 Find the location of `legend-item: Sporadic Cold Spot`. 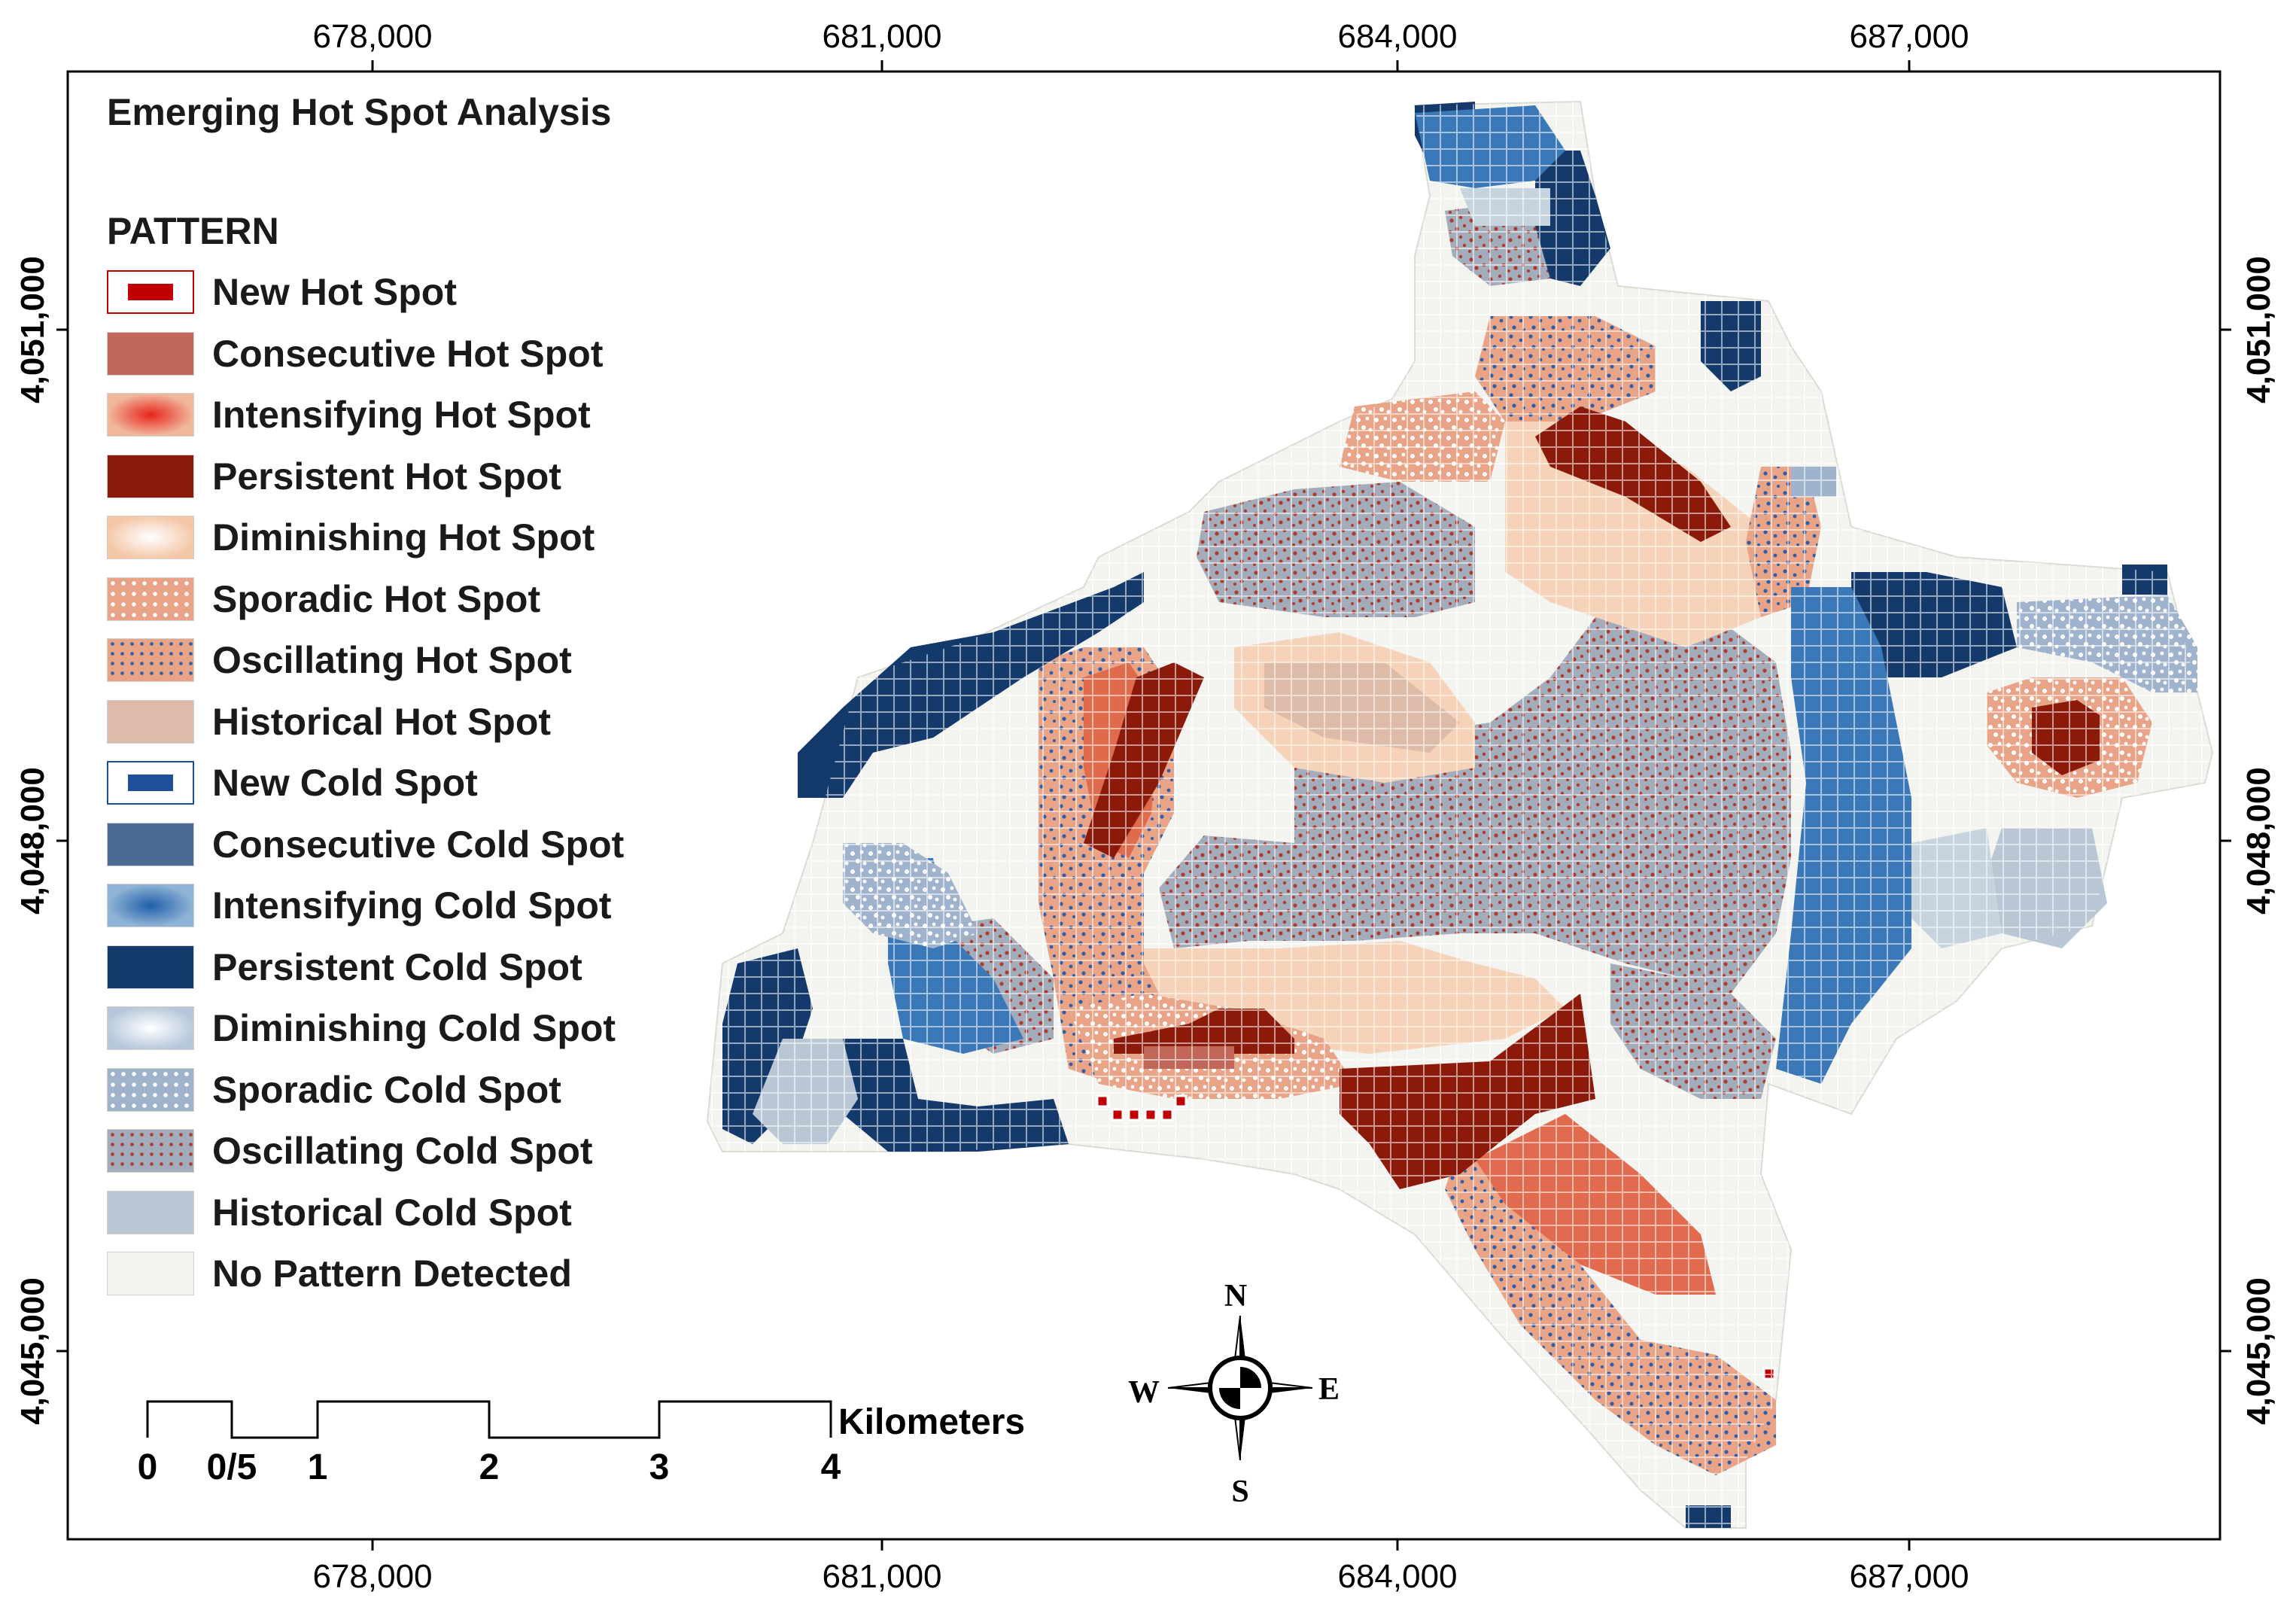

legend-item: Sporadic Cold Spot is located at coordinates (334, 1090).